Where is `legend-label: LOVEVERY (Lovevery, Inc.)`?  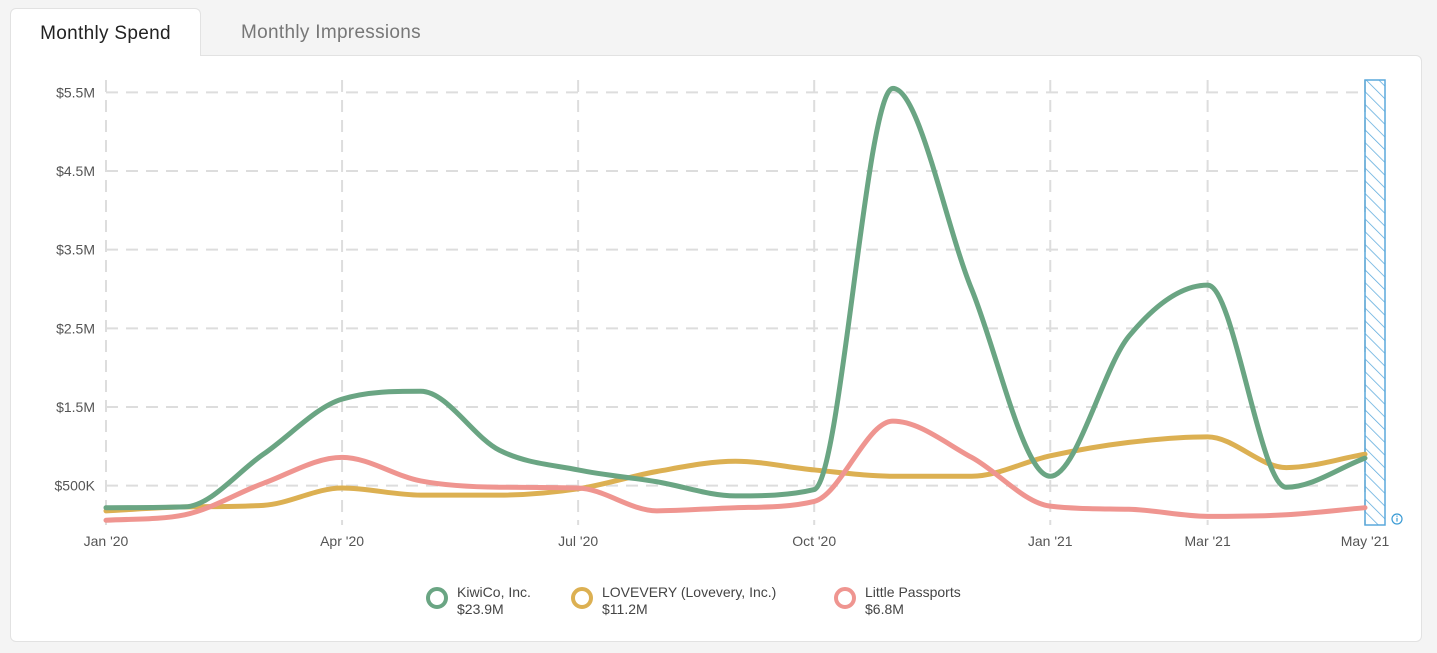
legend-label: LOVEVERY (Lovevery, Inc.) is located at coordinates (689, 592).